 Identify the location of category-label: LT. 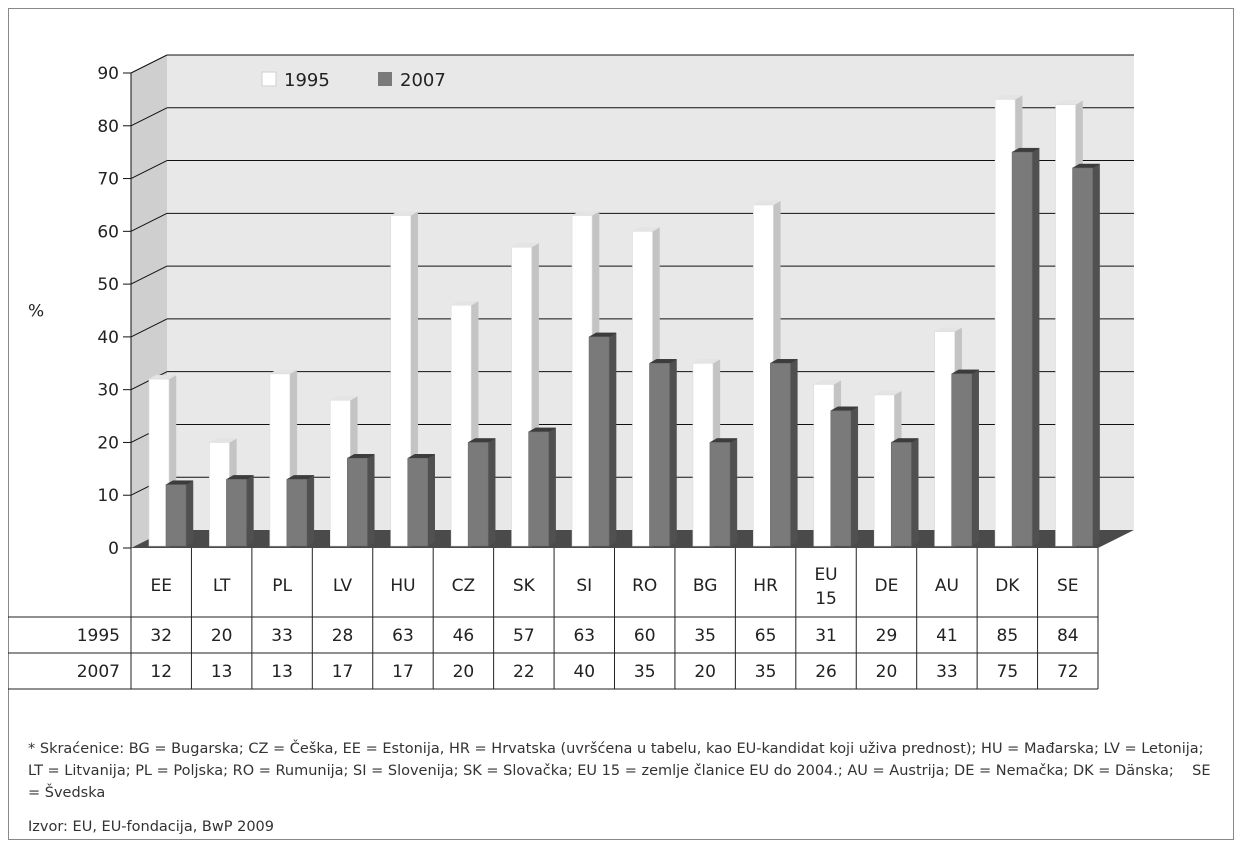
(222, 586).